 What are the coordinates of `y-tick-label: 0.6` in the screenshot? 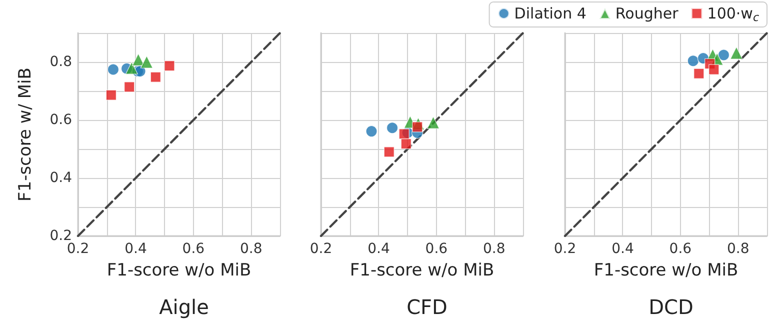 It's located at (61, 120).